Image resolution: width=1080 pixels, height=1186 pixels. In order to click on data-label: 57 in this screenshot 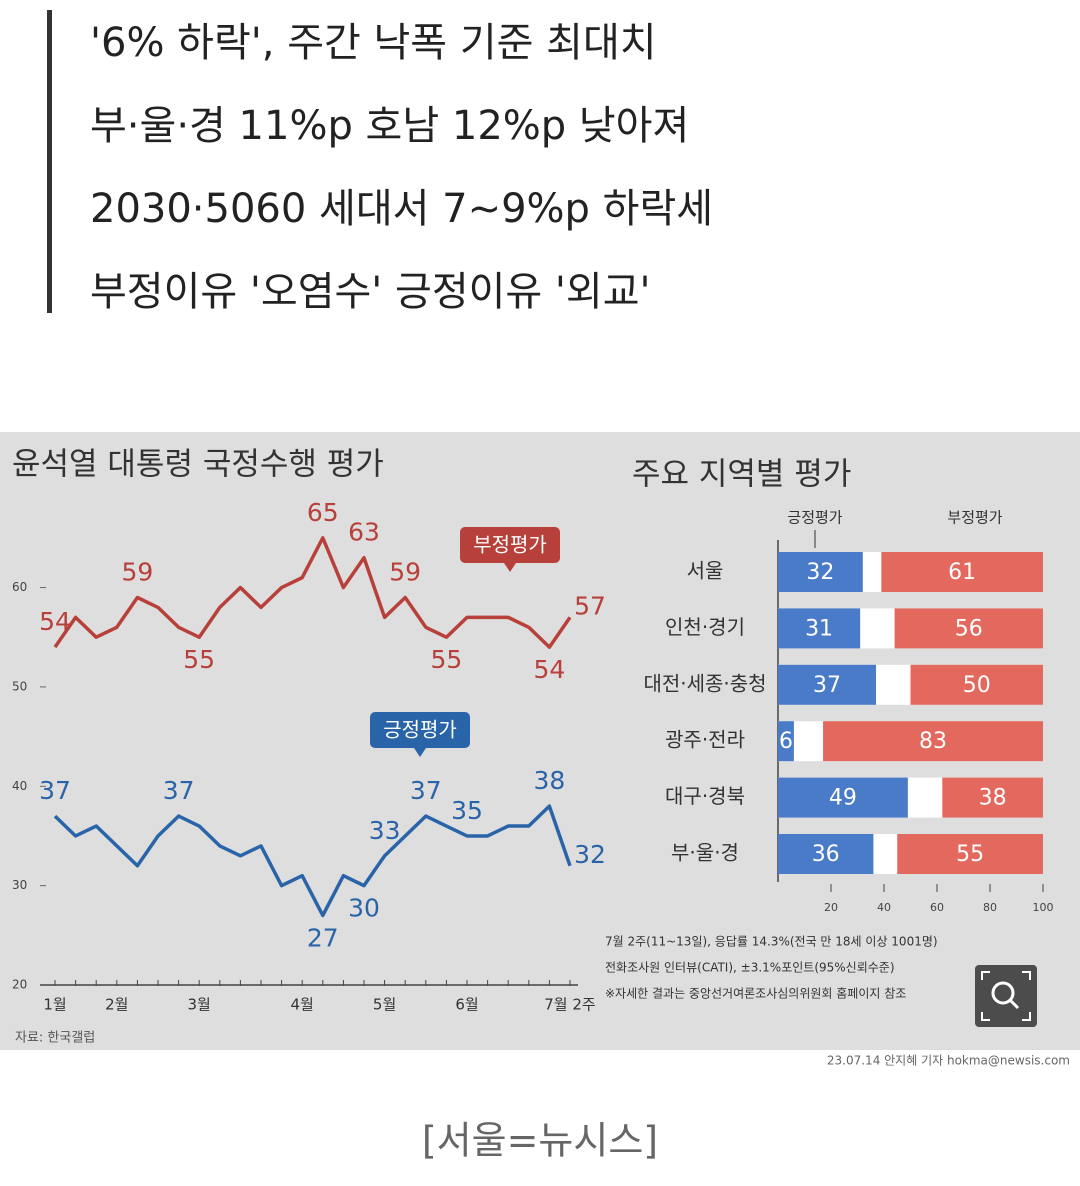, I will do `click(590, 605)`.